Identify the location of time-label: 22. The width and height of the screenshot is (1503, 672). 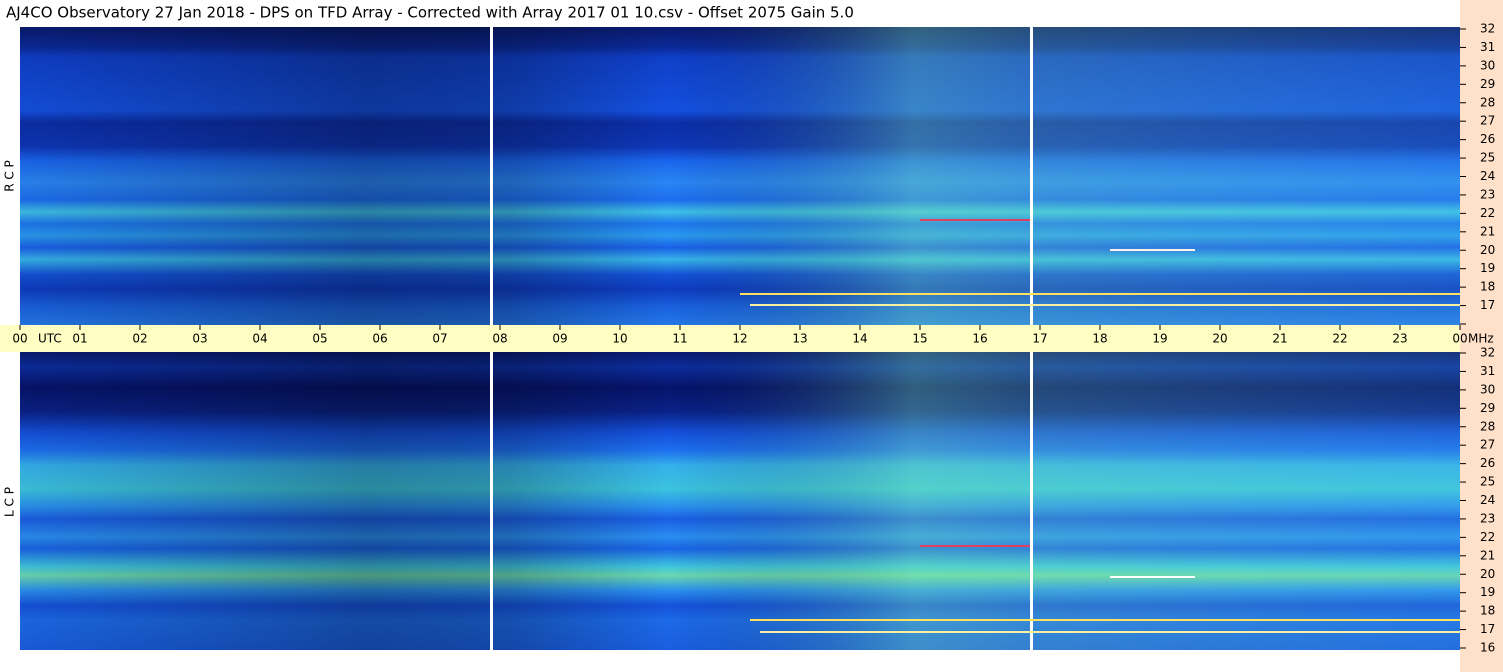
(1339, 339).